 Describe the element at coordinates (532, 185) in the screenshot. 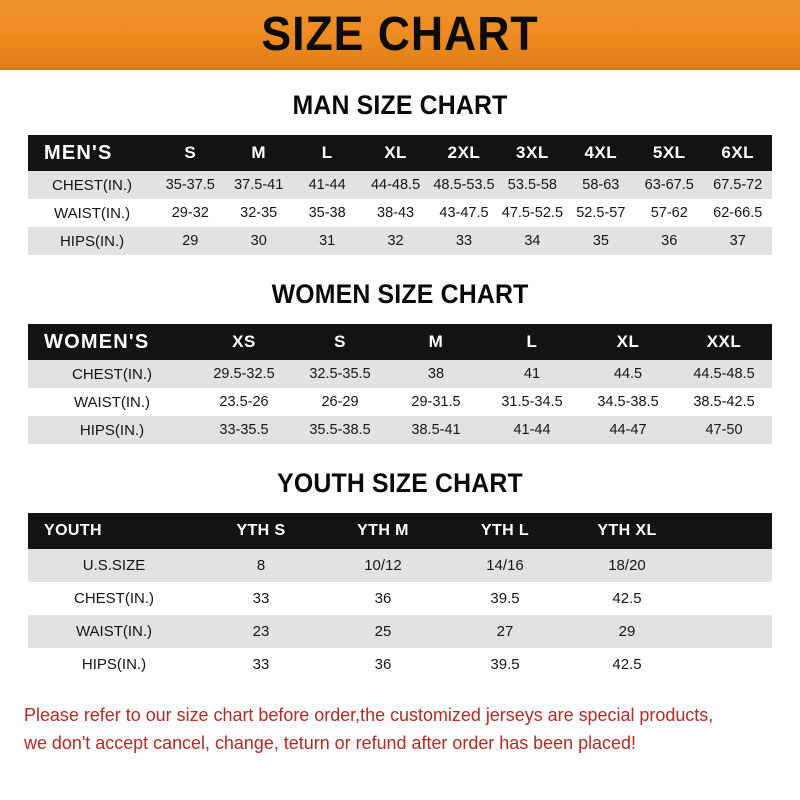

I see `men-chest-3xl: 53.5-58` at that location.